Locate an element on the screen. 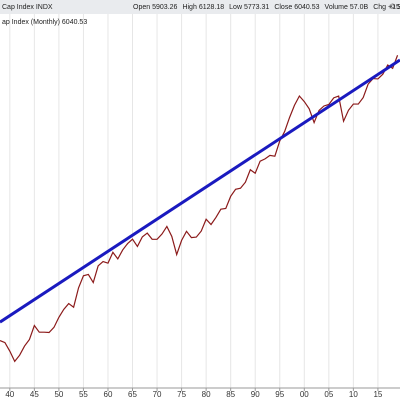 The width and height of the screenshot is (400, 400). x-tick-label: 70 is located at coordinates (157, 394).